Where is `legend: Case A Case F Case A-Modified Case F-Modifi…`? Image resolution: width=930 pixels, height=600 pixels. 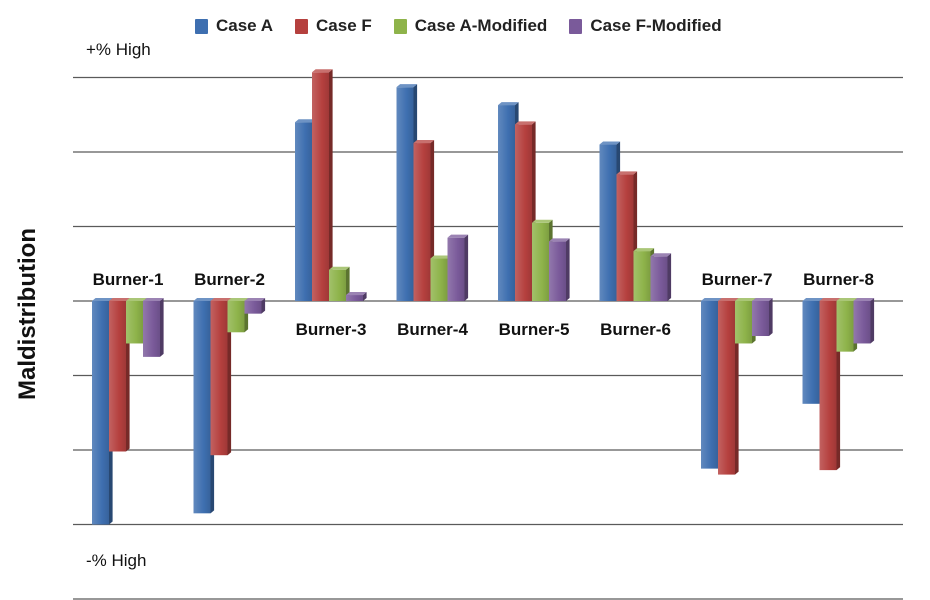
legend: Case A Case F Case A-Modified Case F-Modifi… is located at coordinates (458, 26).